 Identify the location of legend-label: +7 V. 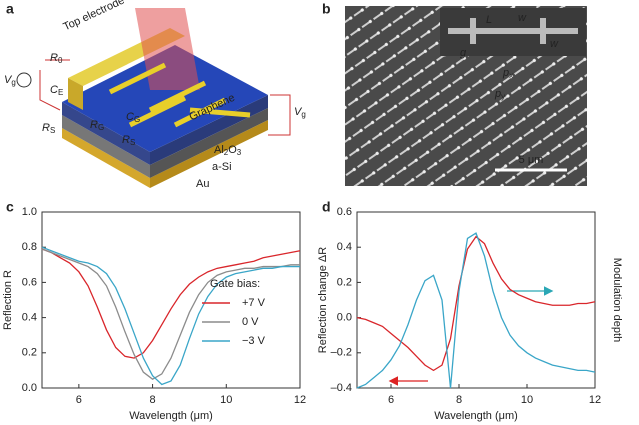
(254, 303).